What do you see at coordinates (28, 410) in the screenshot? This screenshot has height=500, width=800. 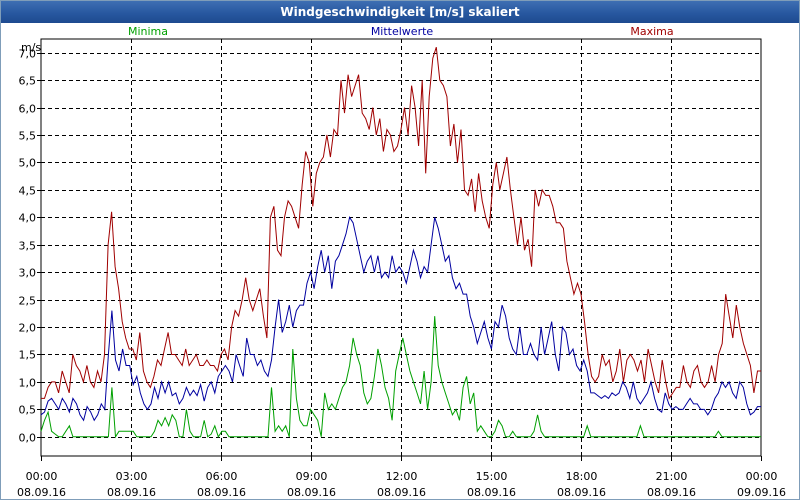 I see `y-tick-label: 0,5` at bounding box center [28, 410].